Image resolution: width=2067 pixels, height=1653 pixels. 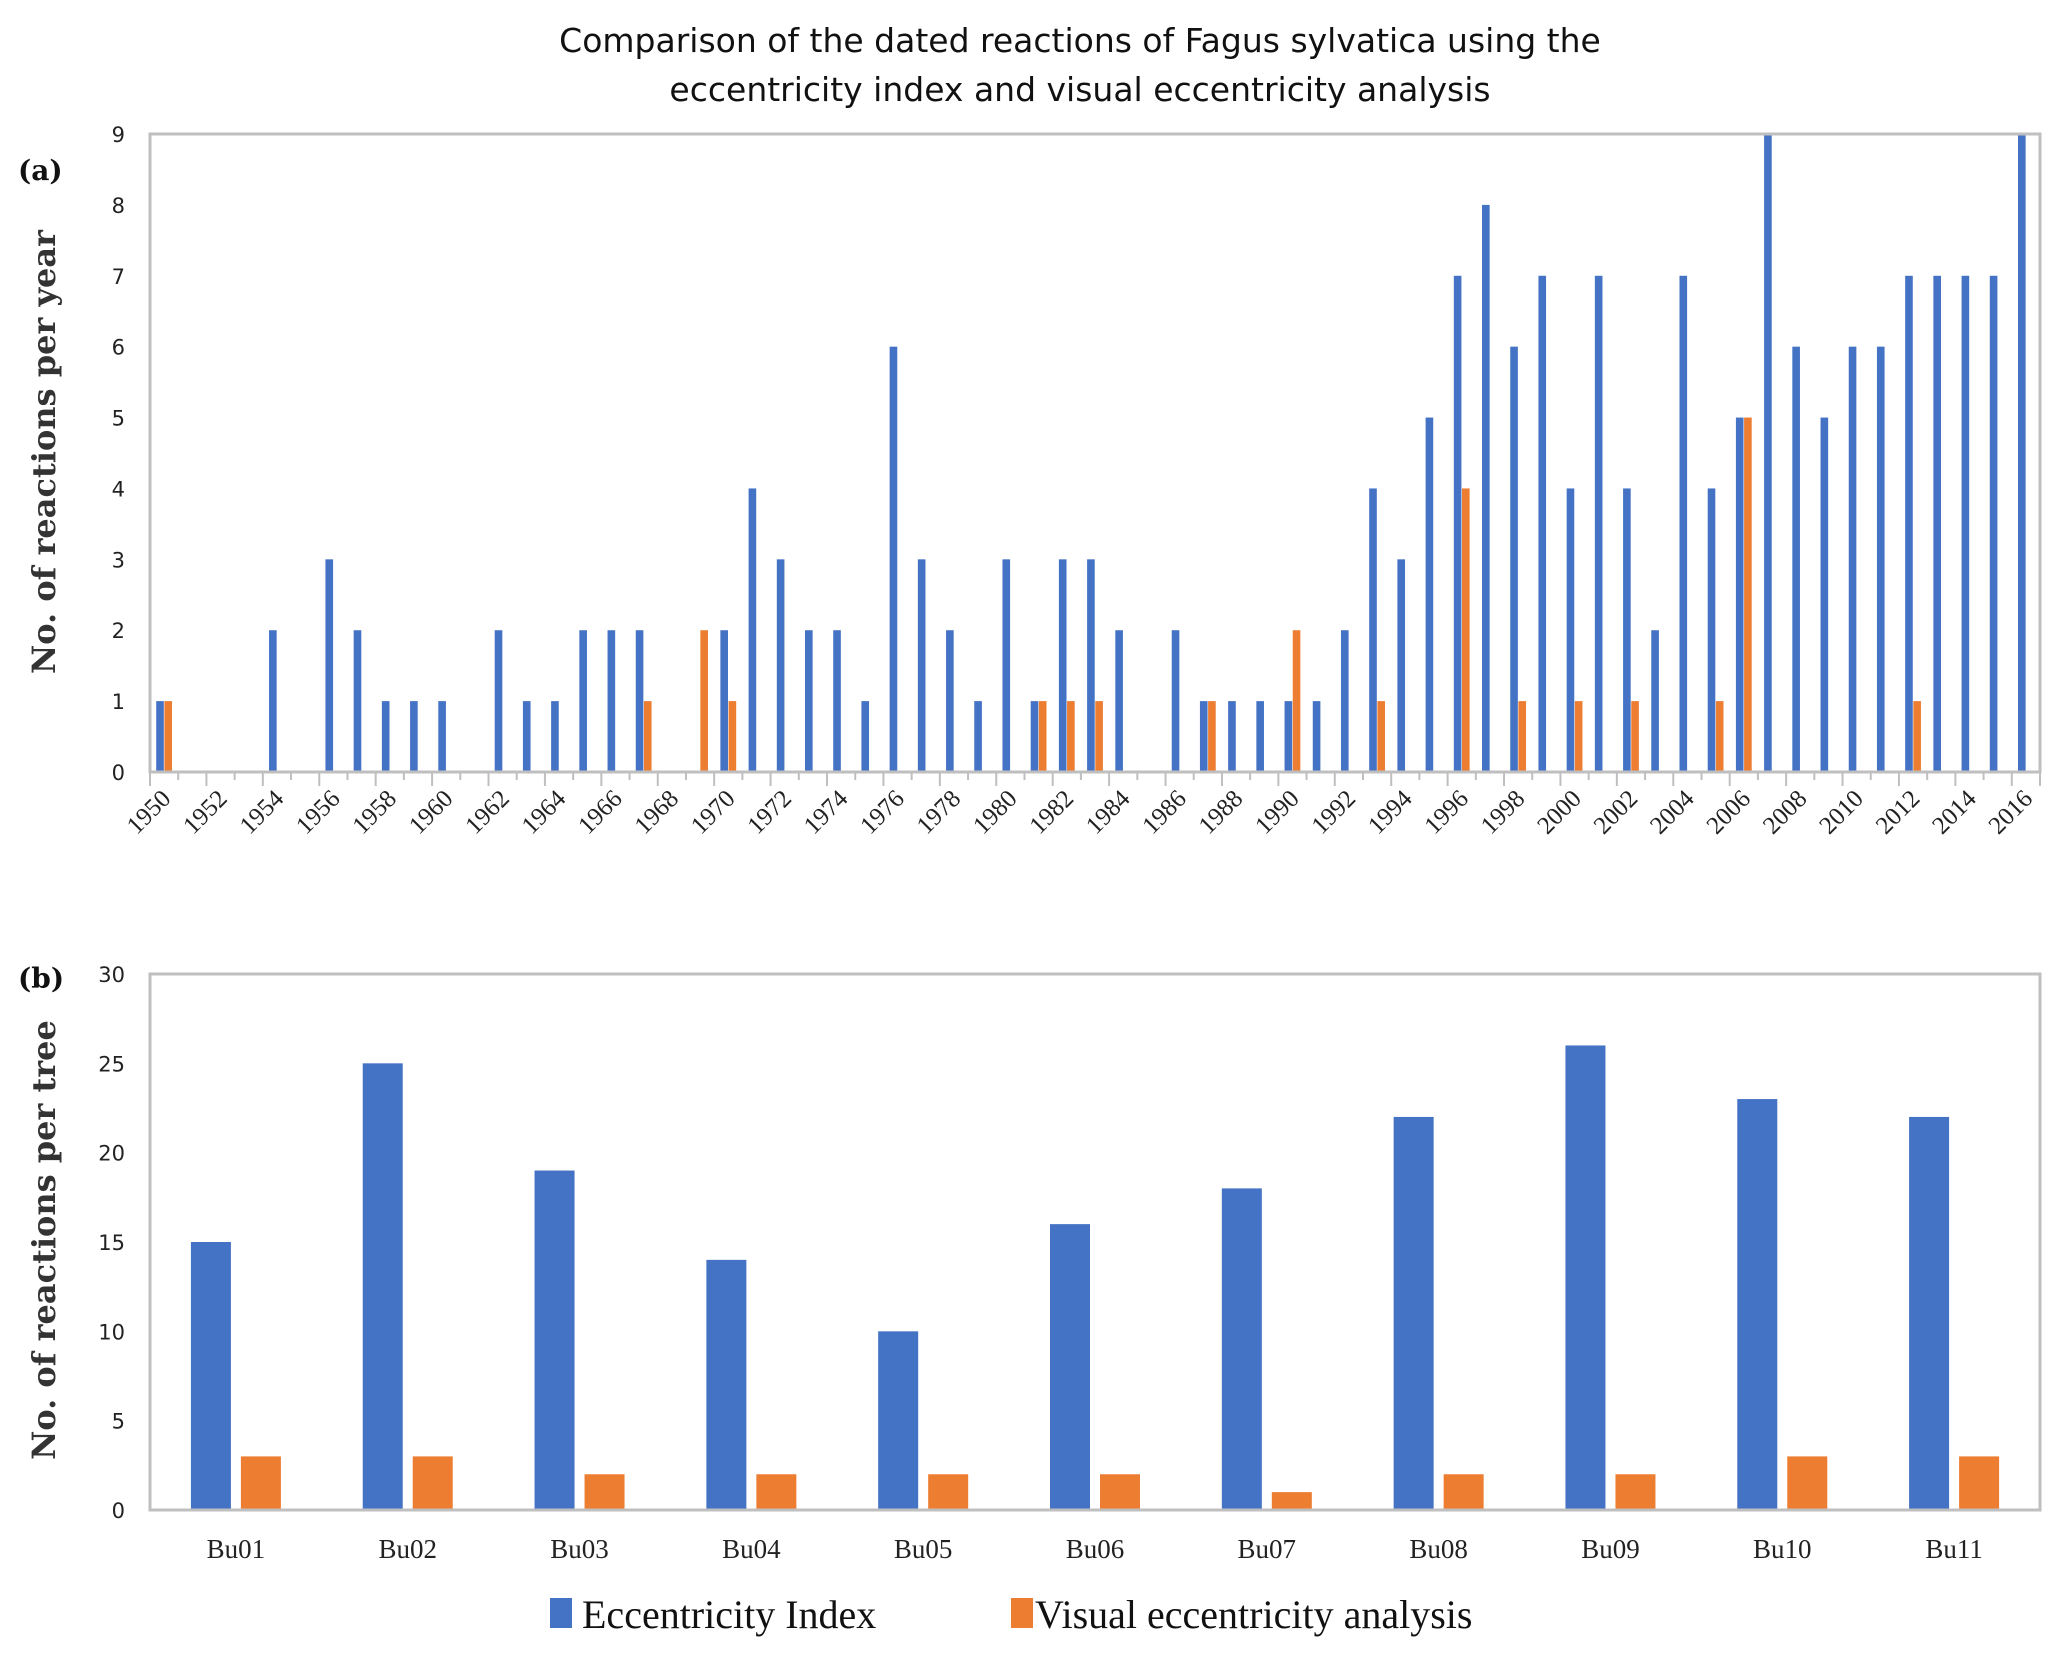 What do you see at coordinates (414, 736) in the screenshot?
I see `bar-eccentricity-index-1959` at bounding box center [414, 736].